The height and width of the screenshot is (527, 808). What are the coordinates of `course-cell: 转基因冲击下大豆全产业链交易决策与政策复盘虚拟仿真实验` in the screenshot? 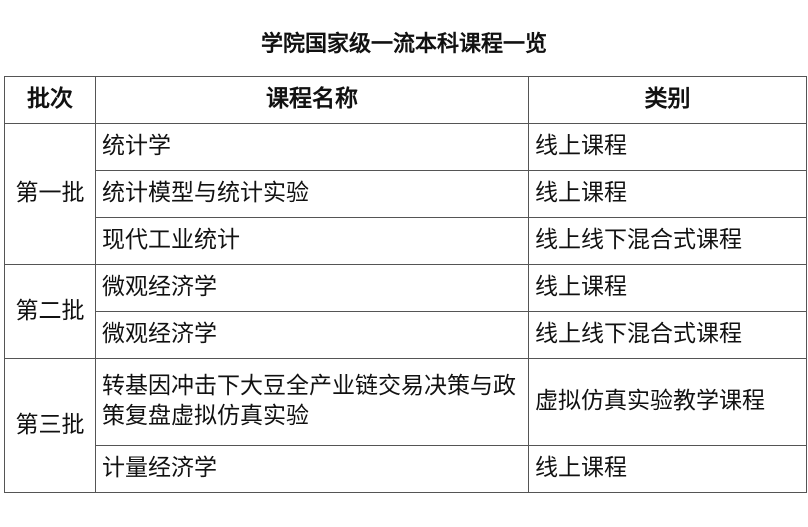 It's located at (312, 402).